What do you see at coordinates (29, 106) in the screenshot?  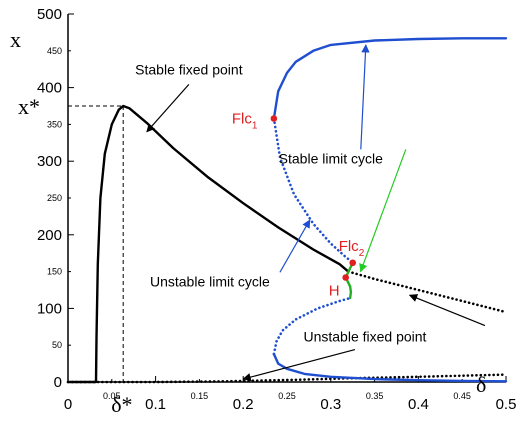 I see `y-star-label: x*` at bounding box center [29, 106].